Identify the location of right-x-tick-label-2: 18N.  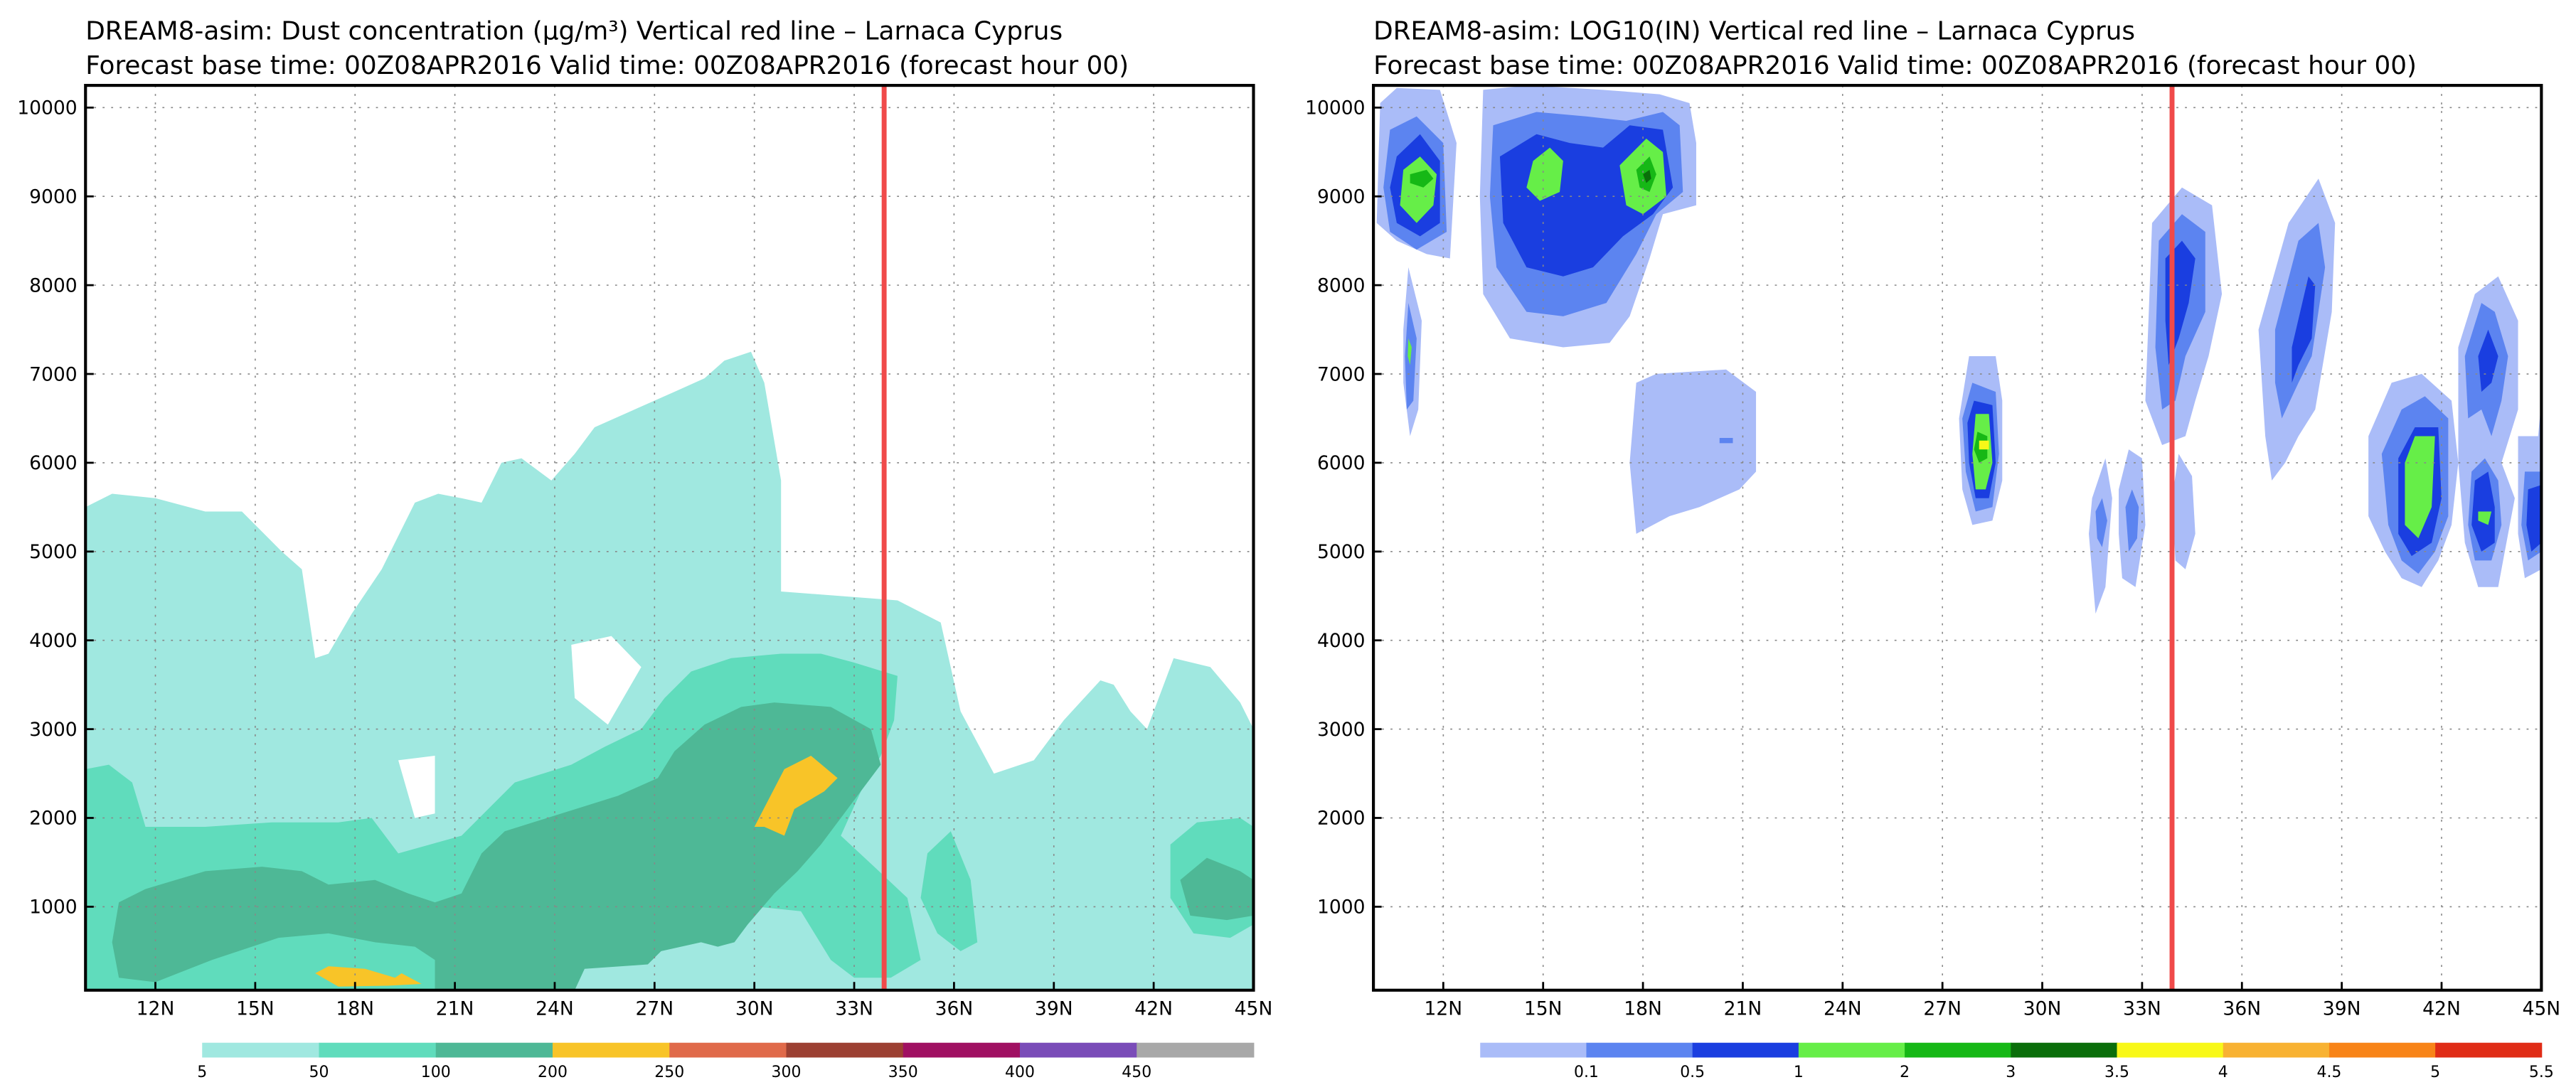
(1643, 1008).